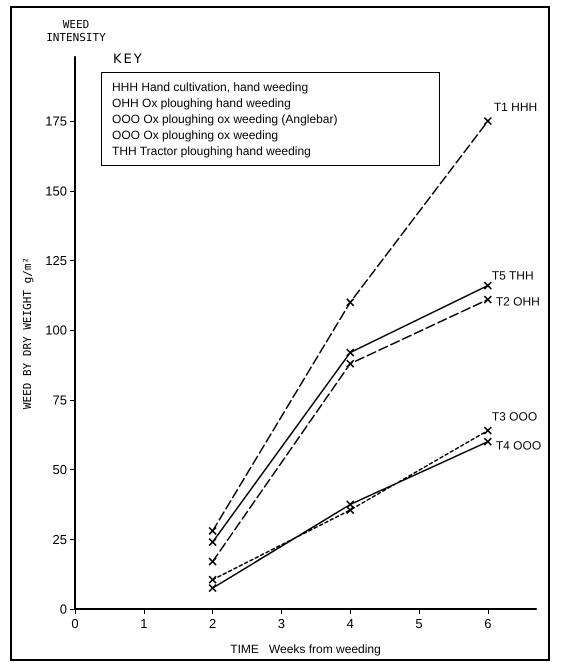 The height and width of the screenshot is (671, 569). Describe the element at coordinates (225, 119) in the screenshot. I see `annotation: OOO Ox ploughing ox weeding (Anglebar)` at that location.